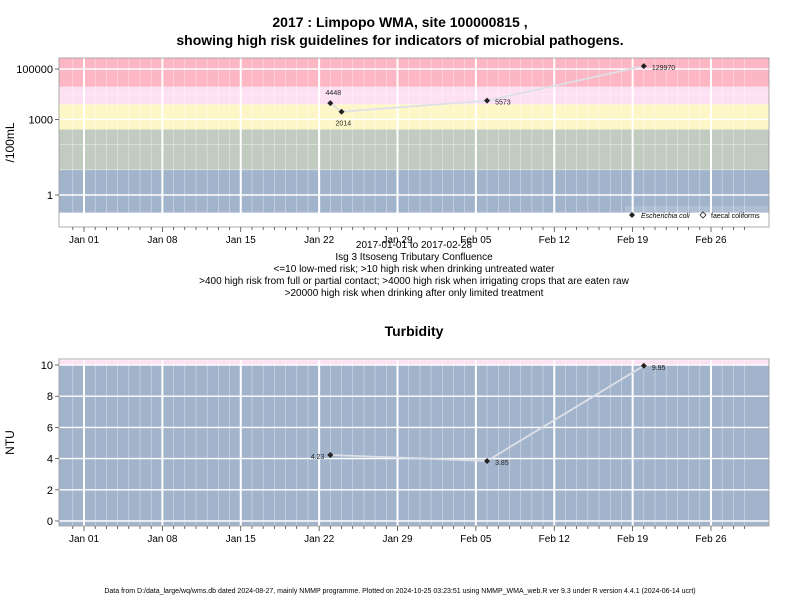 The image size is (800, 600). I want to click on legend-entry-faecal: faecal coliforms, so click(735, 216).